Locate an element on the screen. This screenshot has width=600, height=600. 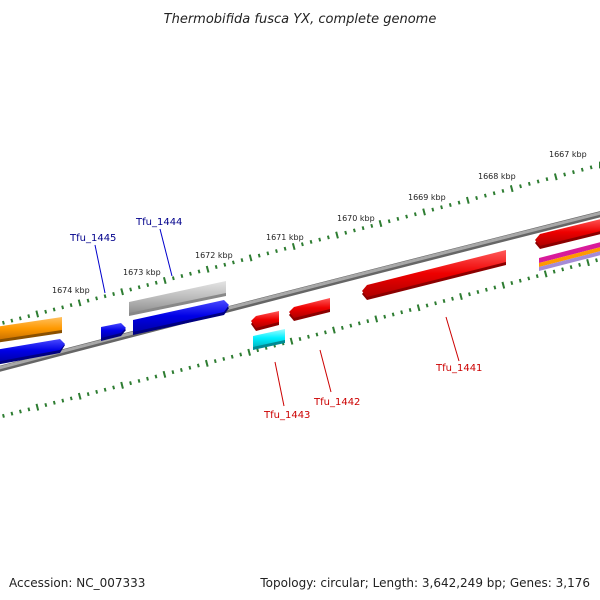
feature-blue-left is located at coordinates (32, 352).